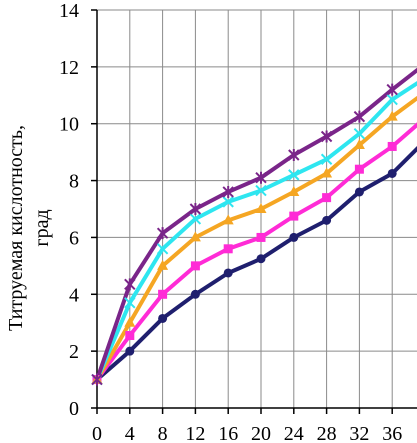  Describe the element at coordinates (261, 433) in the screenshot. I see `x-tick-label: 20` at that location.